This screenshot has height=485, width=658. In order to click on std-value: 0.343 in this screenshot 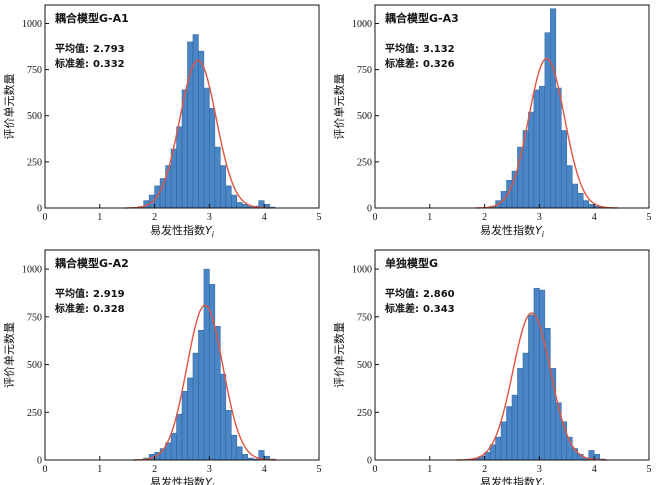, I will do `click(439, 309)`.